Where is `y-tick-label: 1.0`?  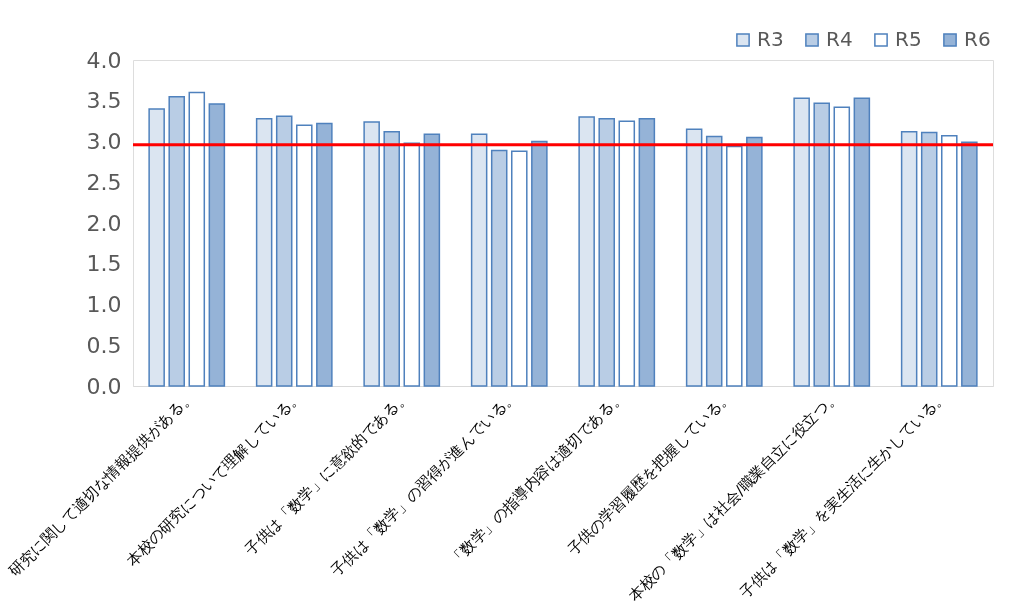
y-tick-label: 1.0 is located at coordinates (104, 304).